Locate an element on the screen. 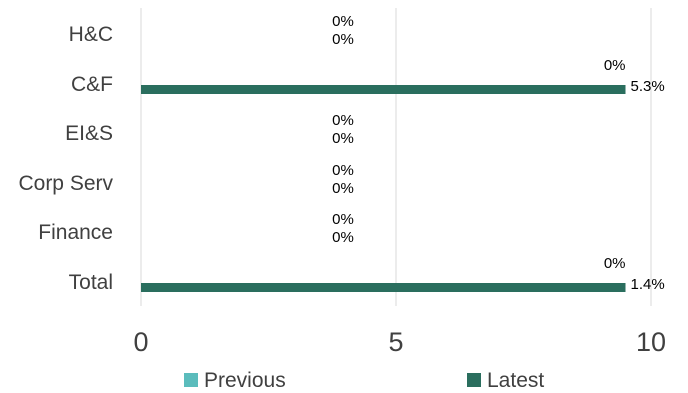 The width and height of the screenshot is (688, 393). category-label: Finance is located at coordinates (75, 232).